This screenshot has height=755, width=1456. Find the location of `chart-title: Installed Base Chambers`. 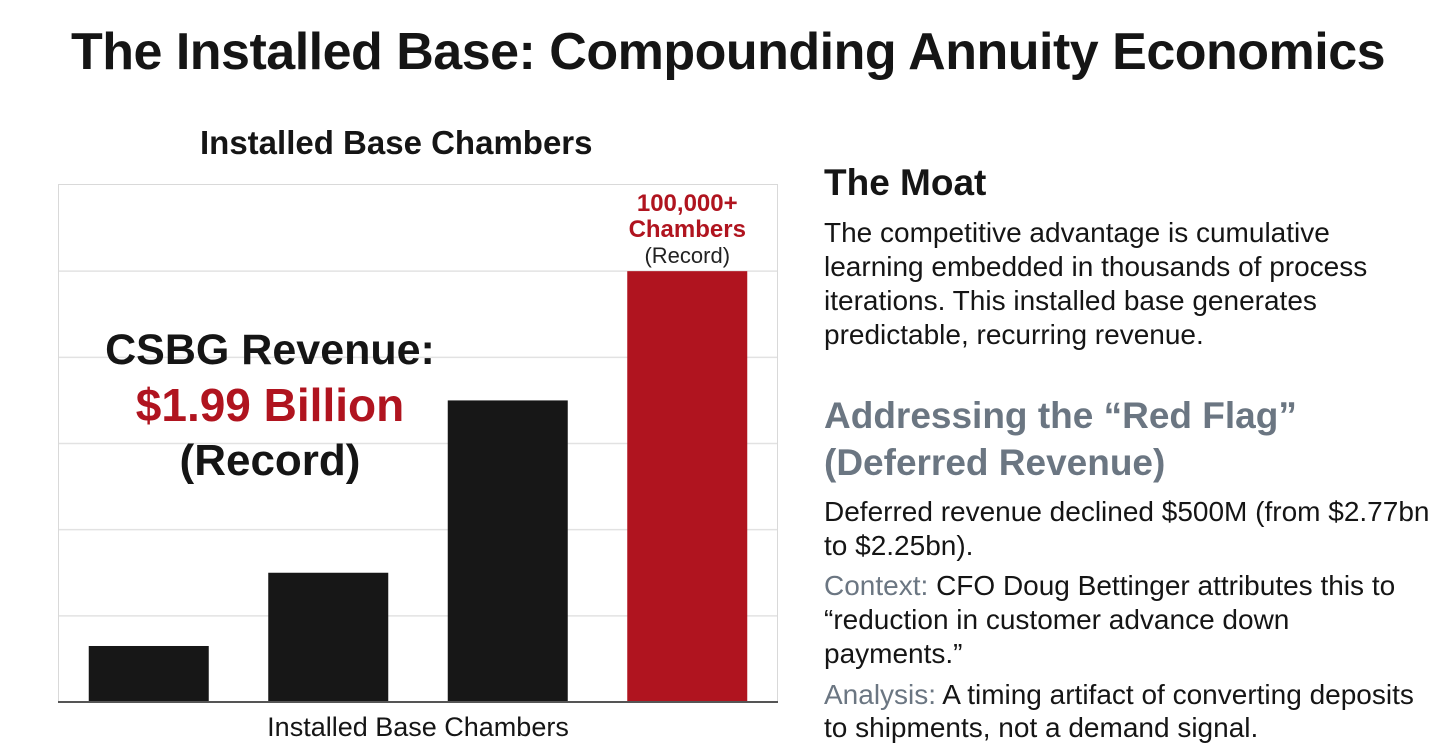

chart-title: Installed Base Chambers is located at coordinates (396, 142).